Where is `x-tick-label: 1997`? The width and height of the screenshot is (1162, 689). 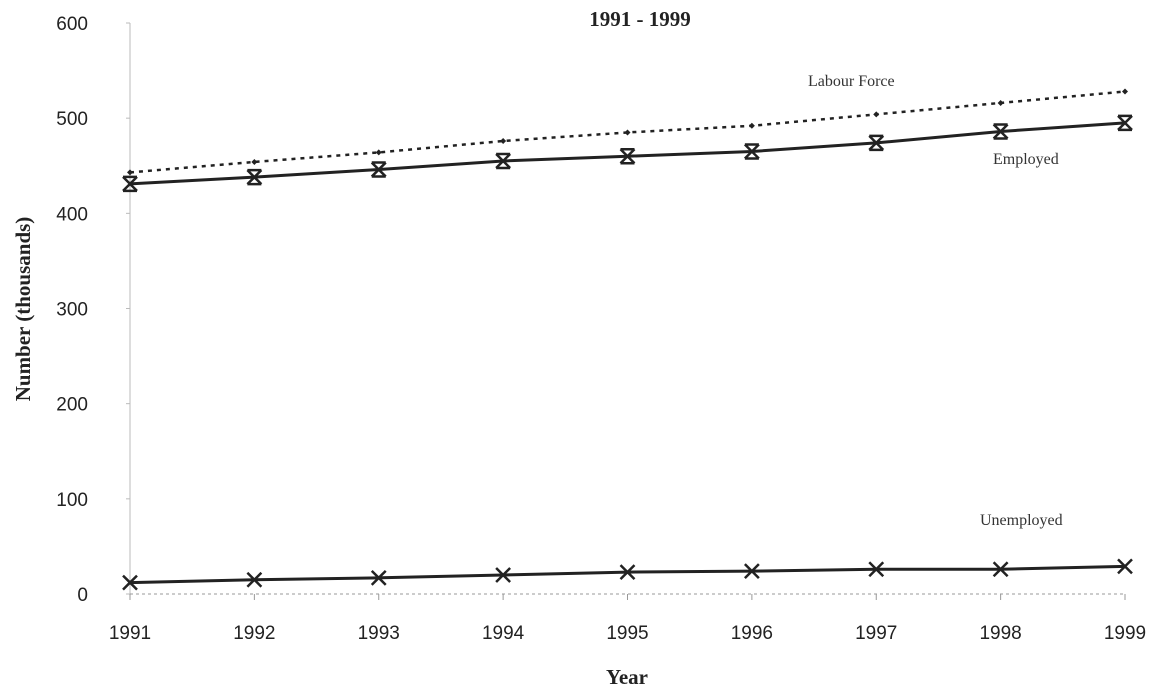 x-tick-label: 1997 is located at coordinates (876, 633).